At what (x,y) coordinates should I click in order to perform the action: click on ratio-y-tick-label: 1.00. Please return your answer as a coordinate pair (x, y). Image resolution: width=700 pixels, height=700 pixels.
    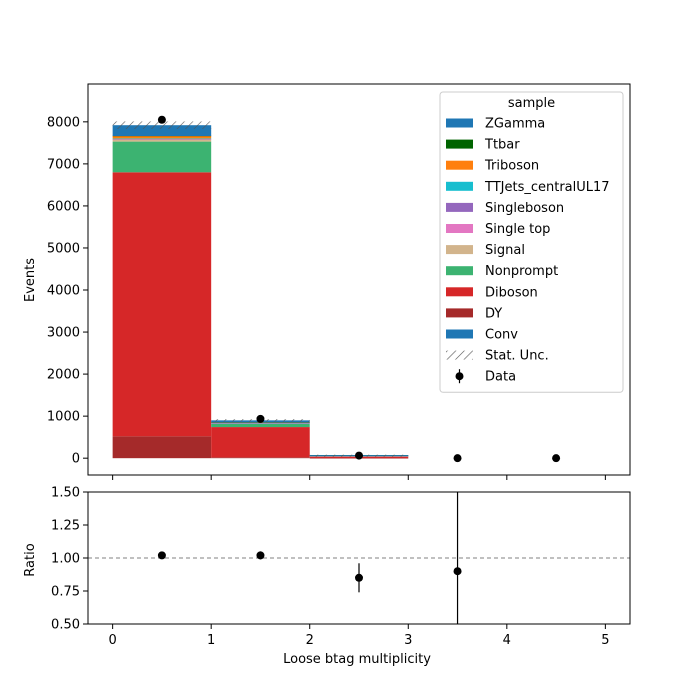
    Looking at the image, I should click on (65, 559).